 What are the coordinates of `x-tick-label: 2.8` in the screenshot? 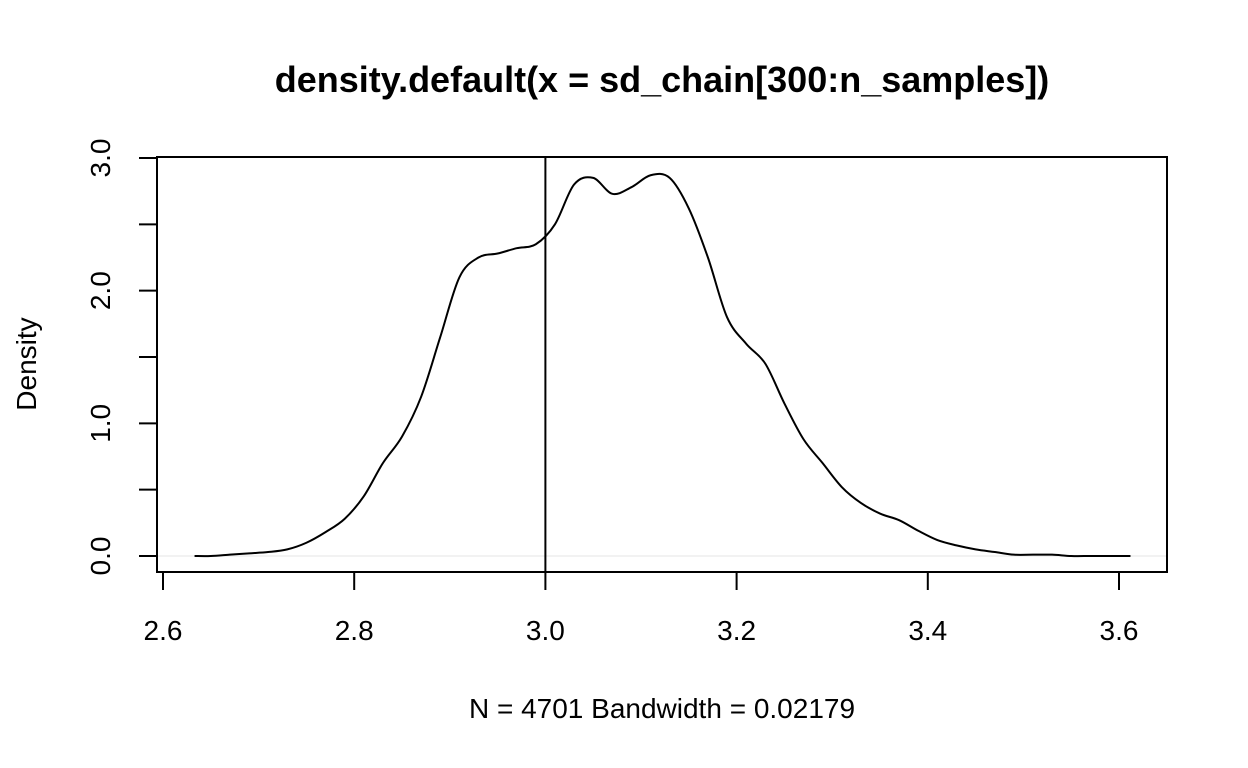 It's located at (354, 630).